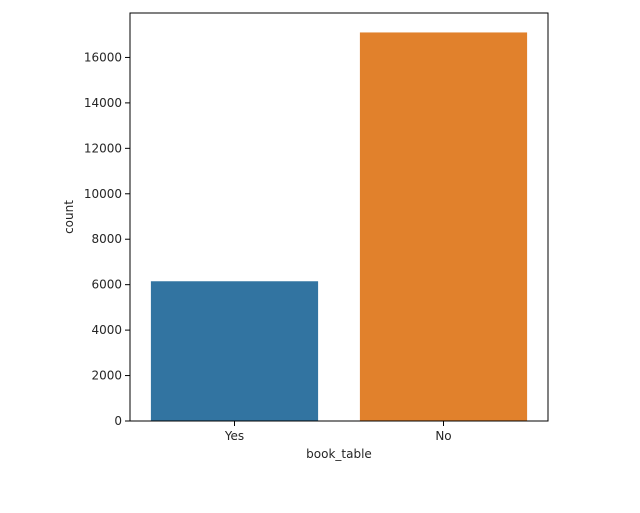 Image resolution: width=640 pixels, height=513 pixels. What do you see at coordinates (234, 436) in the screenshot?
I see `x-tick-label: Yes` at bounding box center [234, 436].